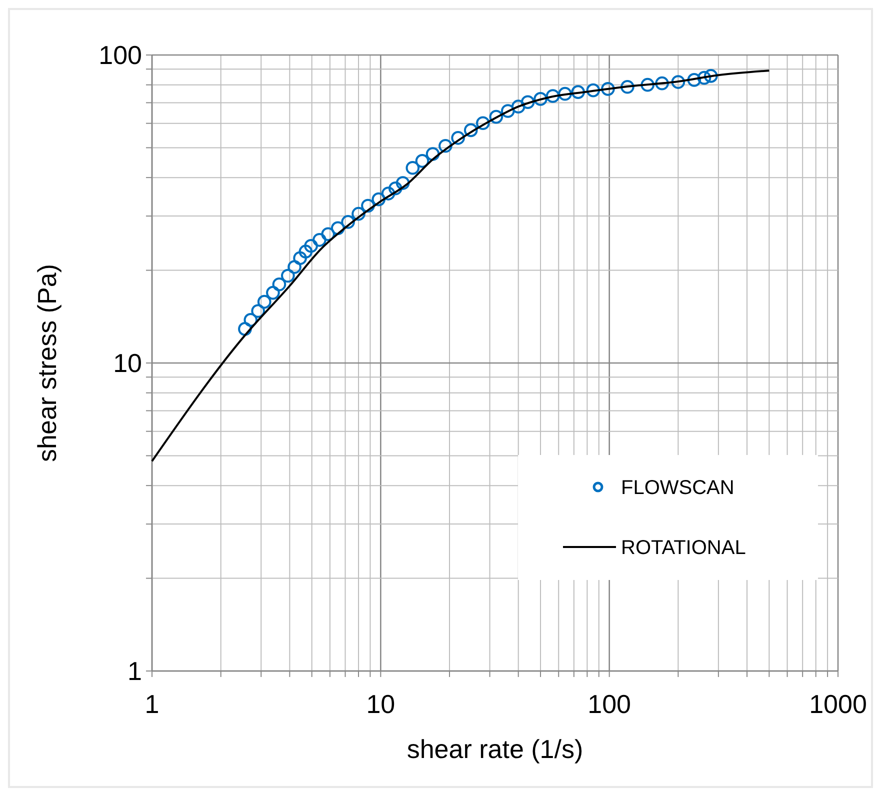  What do you see at coordinates (47, 363) in the screenshot?
I see `y-axis-title: shear stress (Pa)` at bounding box center [47, 363].